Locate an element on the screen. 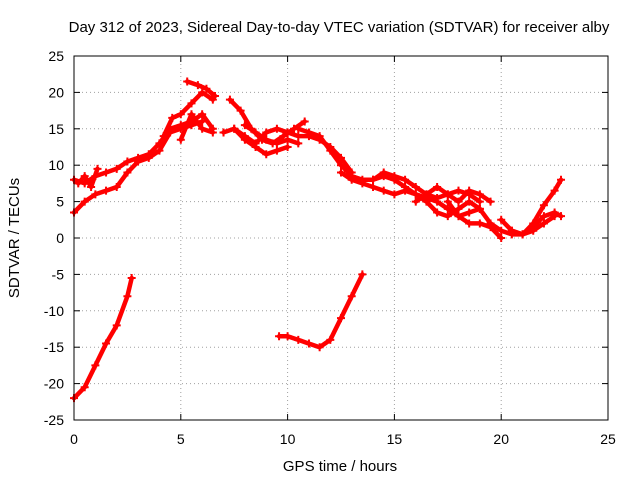  x-tick-label: 15 is located at coordinates (395, 439).